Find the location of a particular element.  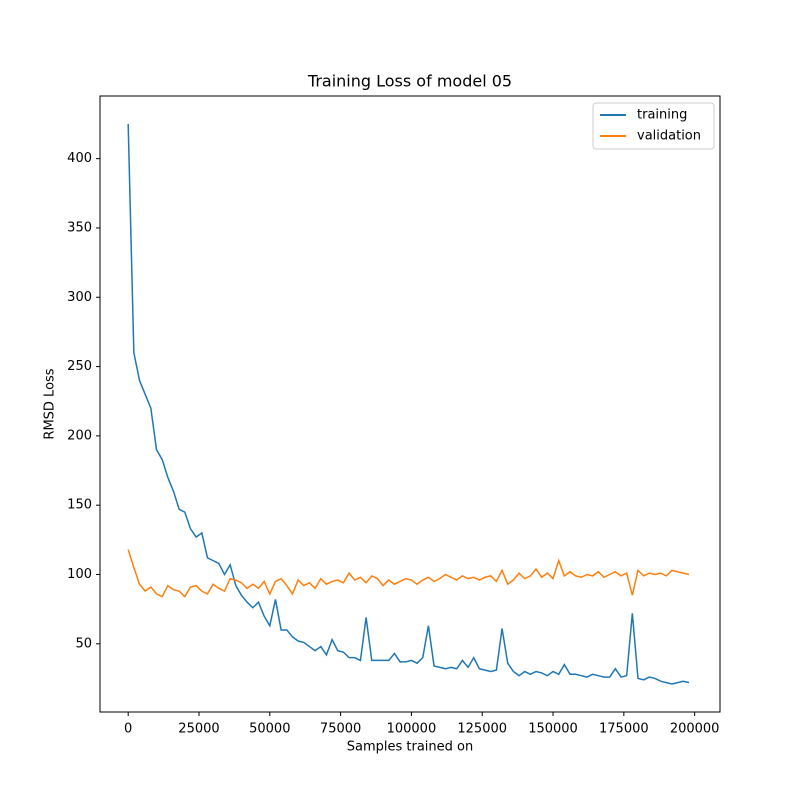

x-tick-label: 150000 is located at coordinates (553, 729).